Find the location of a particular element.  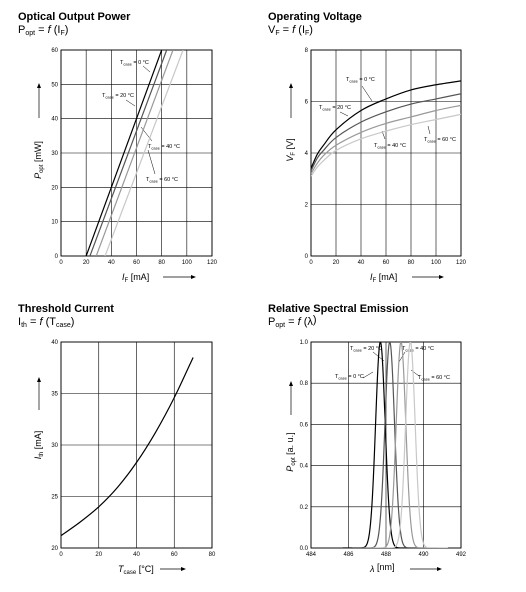

p4-xtick-label: 486 is located at coordinates (348, 555).